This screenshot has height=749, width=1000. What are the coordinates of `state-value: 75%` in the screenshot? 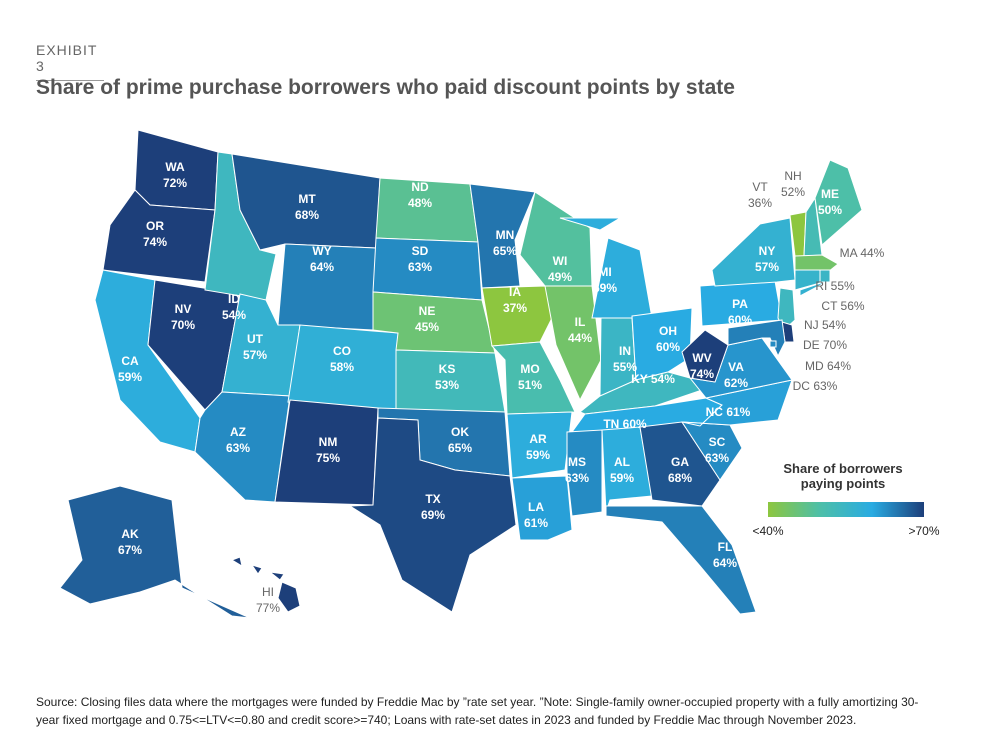 It's located at (328, 458).